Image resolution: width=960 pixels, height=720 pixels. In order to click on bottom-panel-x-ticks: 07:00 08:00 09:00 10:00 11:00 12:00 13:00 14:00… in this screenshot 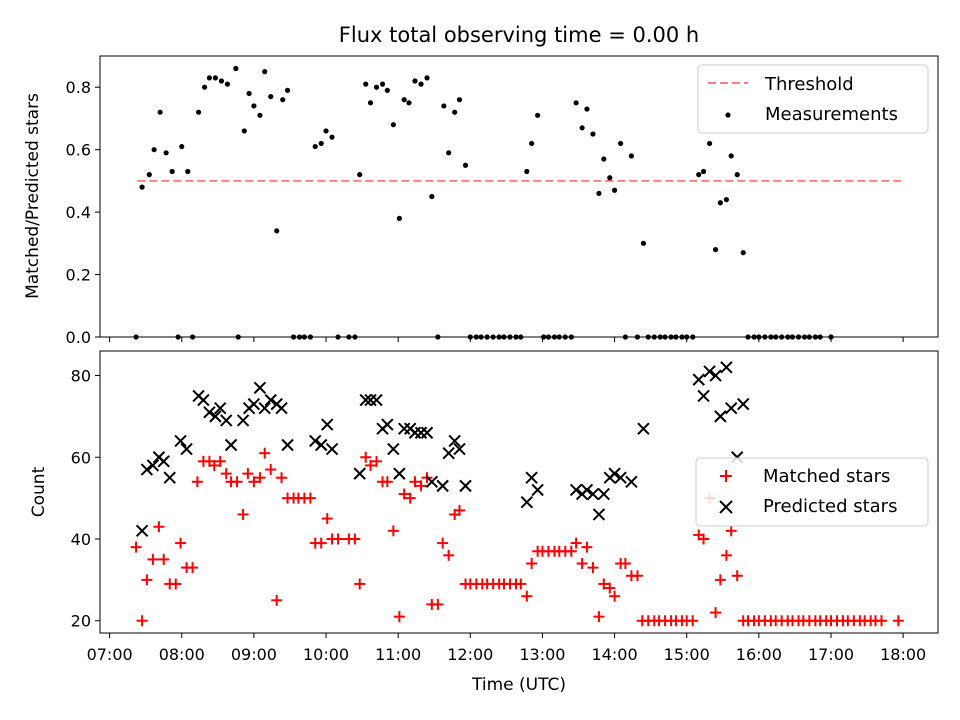, I will do `click(506, 648)`.